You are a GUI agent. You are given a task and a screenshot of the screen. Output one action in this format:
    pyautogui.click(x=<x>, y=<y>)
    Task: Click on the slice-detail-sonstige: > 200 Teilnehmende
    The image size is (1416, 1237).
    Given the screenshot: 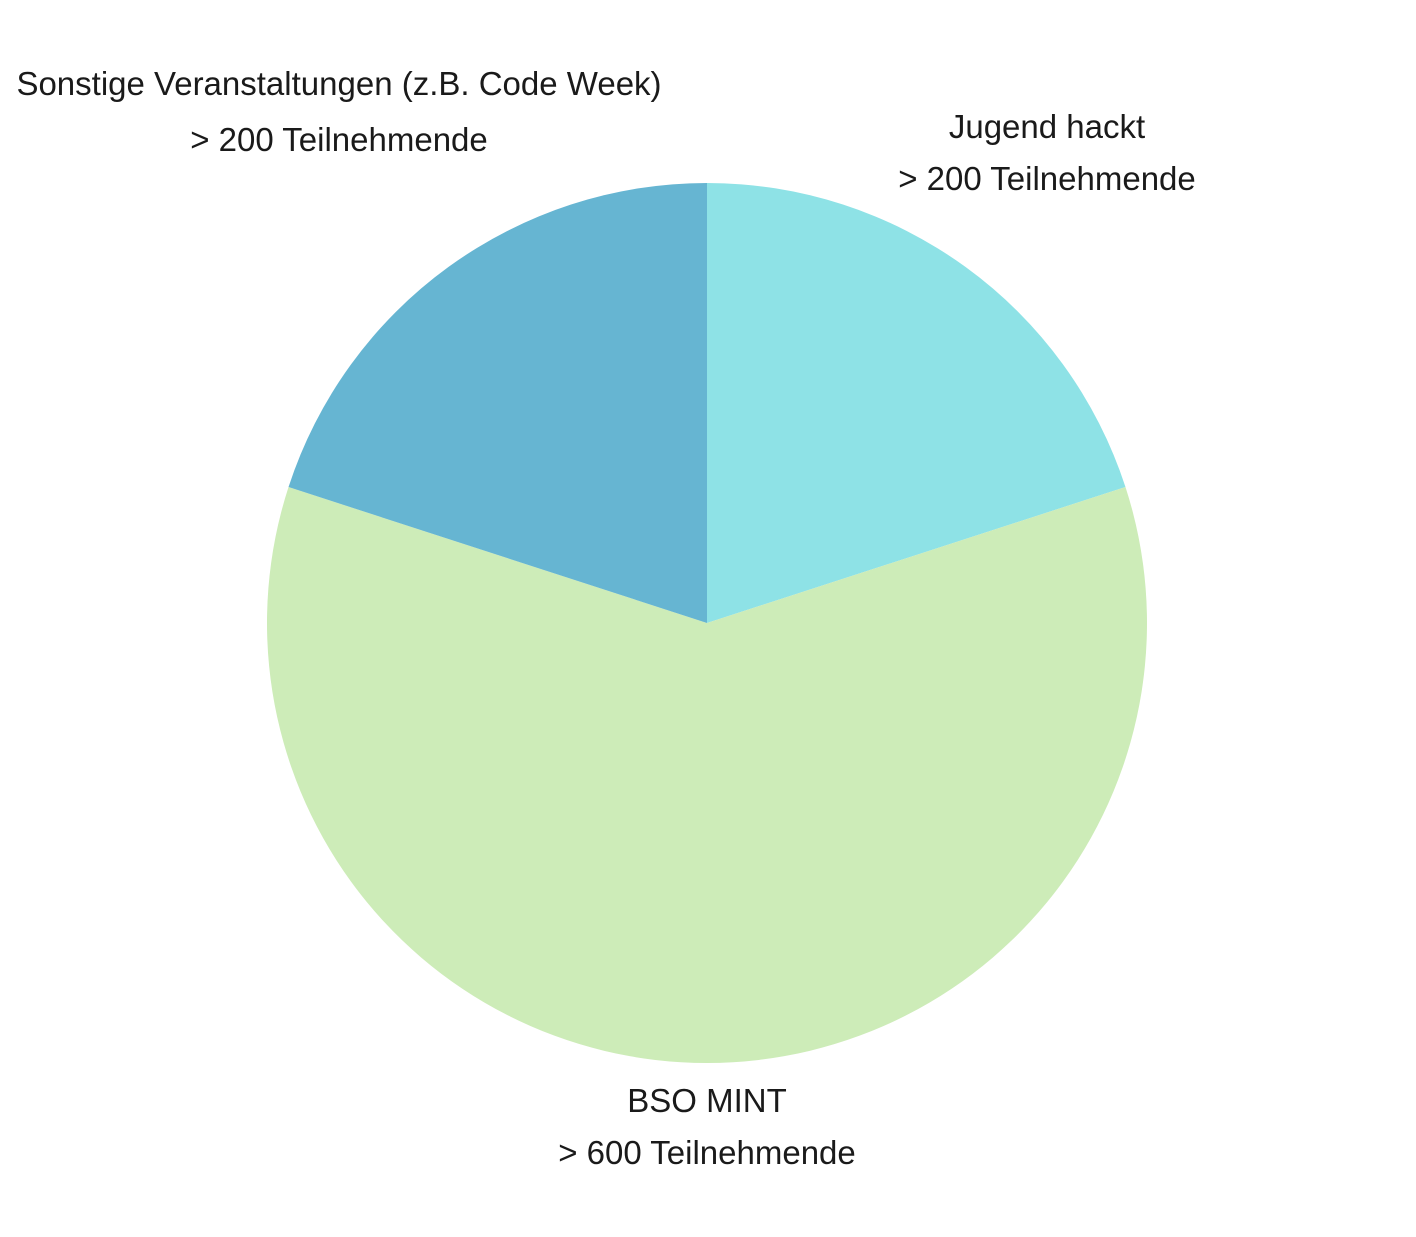 What is the action you would take?
    pyautogui.click(x=339, y=139)
    